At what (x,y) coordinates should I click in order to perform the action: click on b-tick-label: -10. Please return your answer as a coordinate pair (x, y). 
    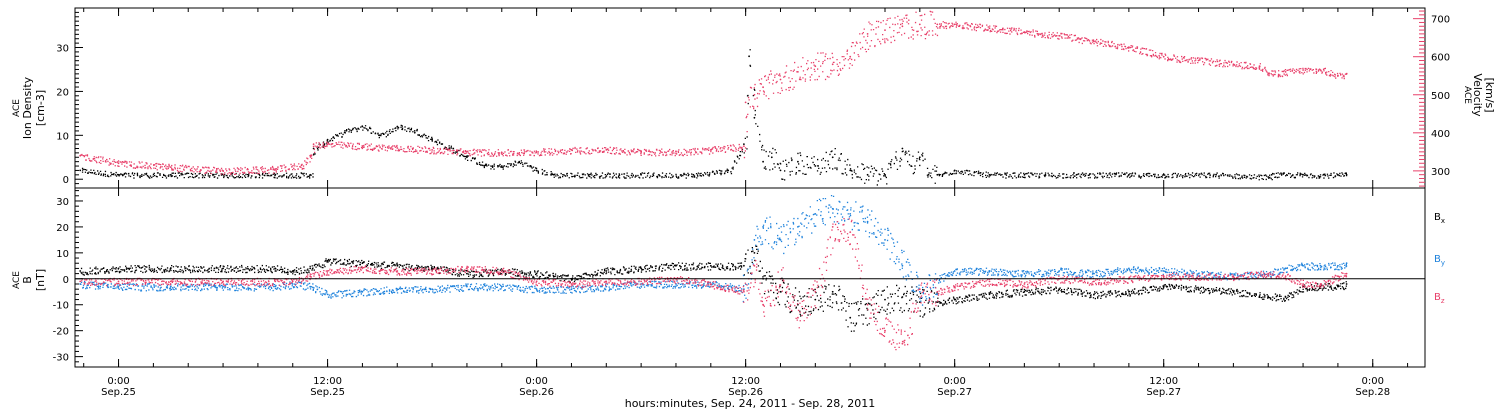
    Looking at the image, I should click on (61, 306).